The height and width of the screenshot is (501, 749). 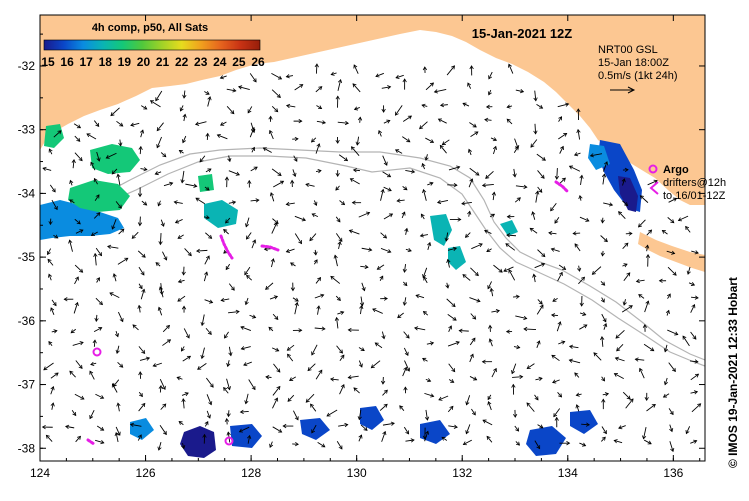 I want to click on y-tick-label-5: -37, so click(x=27, y=385).